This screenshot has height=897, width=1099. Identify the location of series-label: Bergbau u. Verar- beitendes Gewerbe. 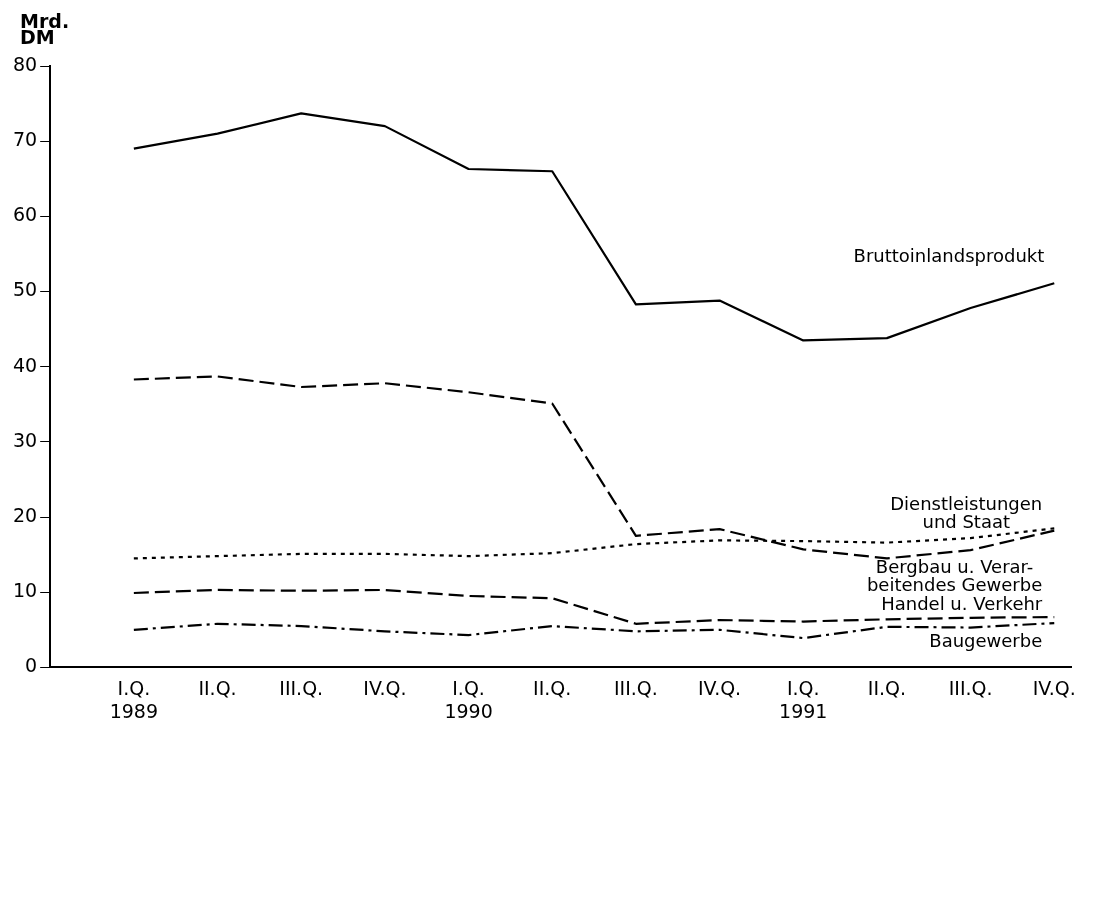
(954, 575).